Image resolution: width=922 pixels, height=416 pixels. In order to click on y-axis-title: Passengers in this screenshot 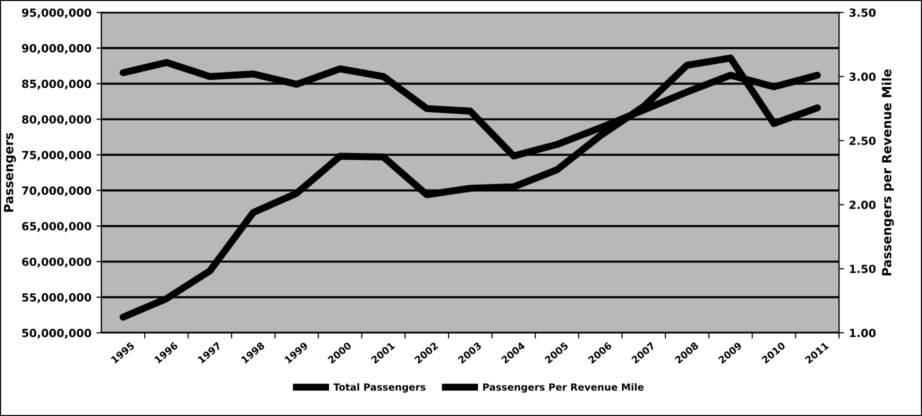, I will do `click(10, 172)`.